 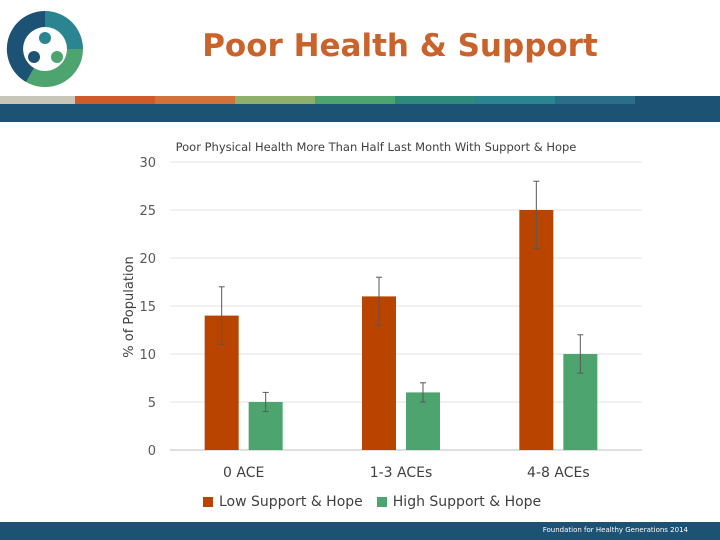 I want to click on y-tick-label: 30, so click(x=147, y=163).